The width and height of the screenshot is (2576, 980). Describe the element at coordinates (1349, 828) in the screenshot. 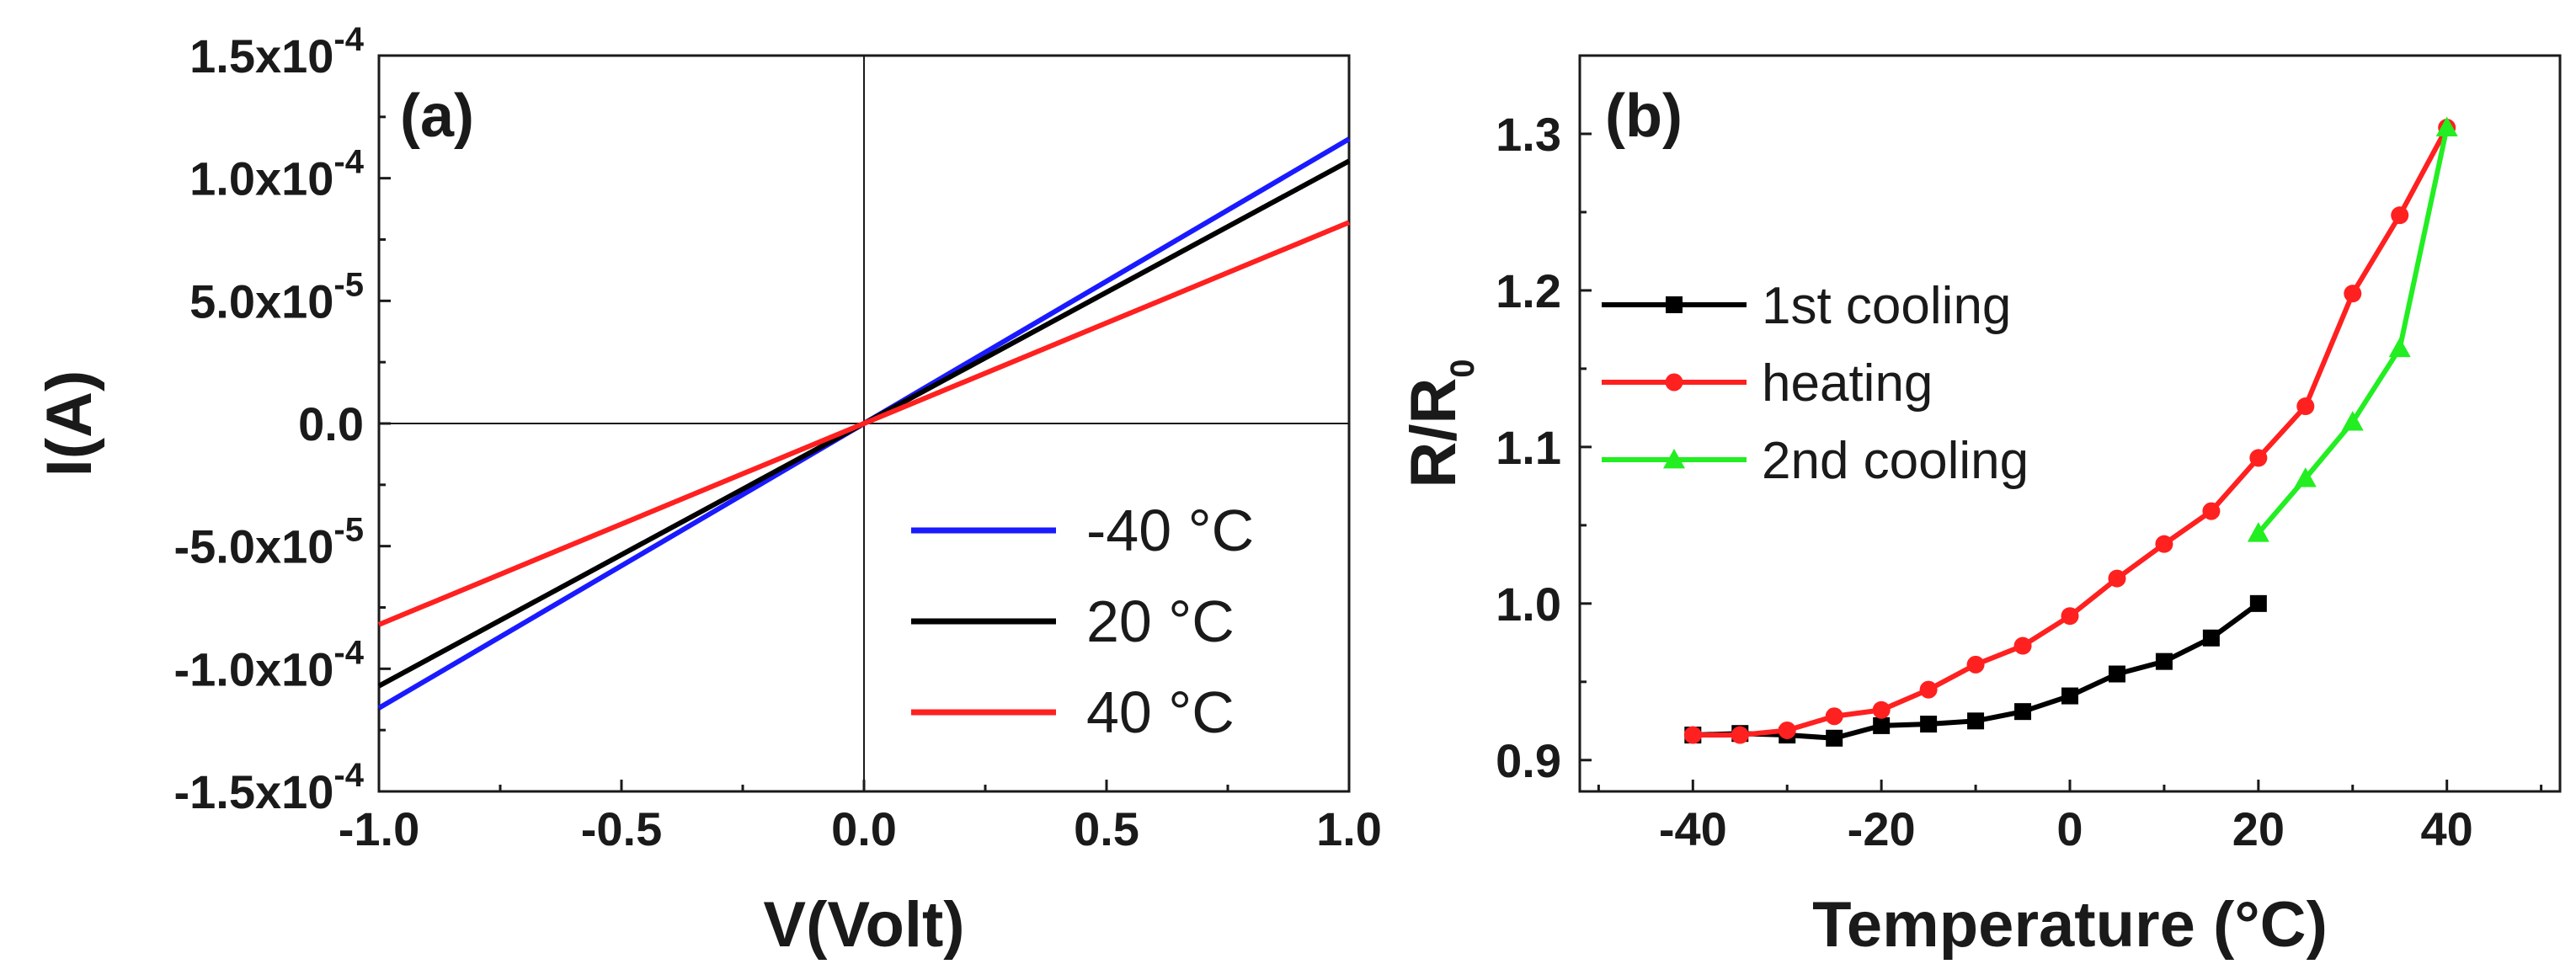

I see `x-tick-label-a: 1.0` at that location.